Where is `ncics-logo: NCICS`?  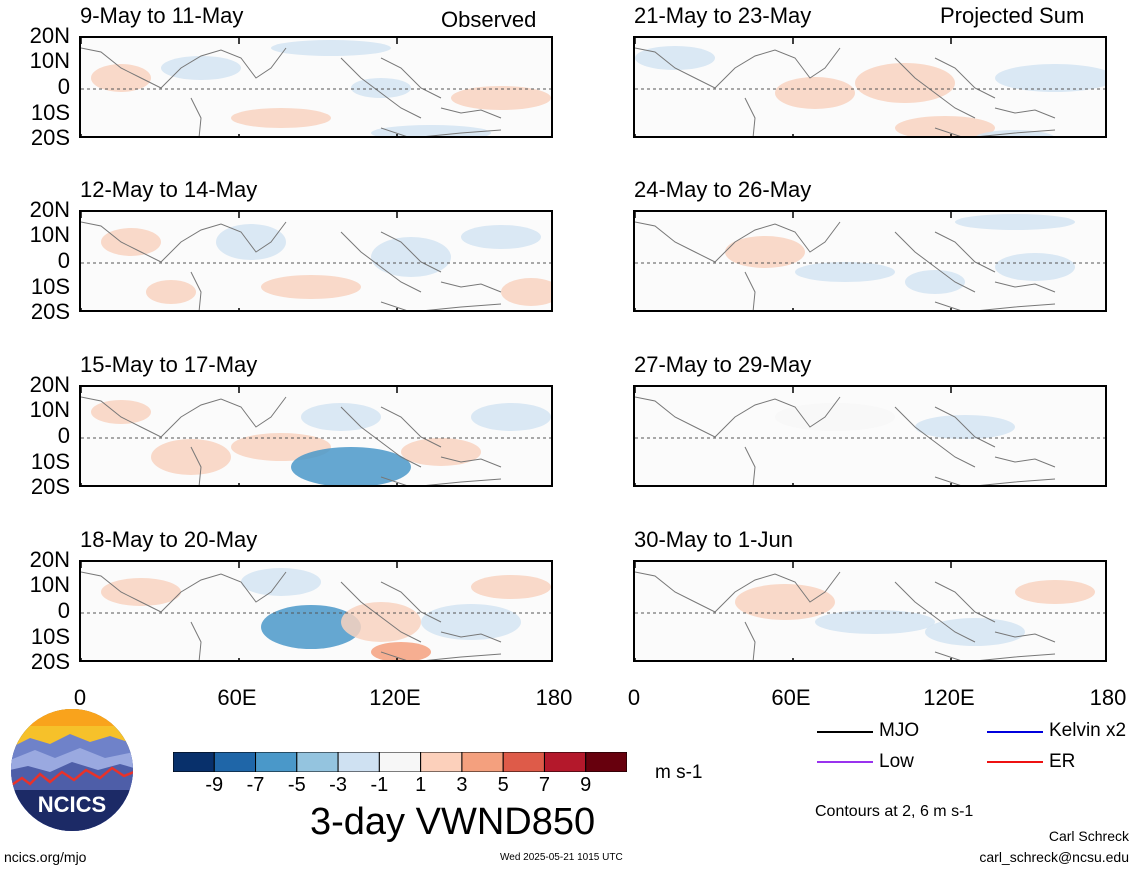
ncics-logo: NCICS is located at coordinates (72, 770).